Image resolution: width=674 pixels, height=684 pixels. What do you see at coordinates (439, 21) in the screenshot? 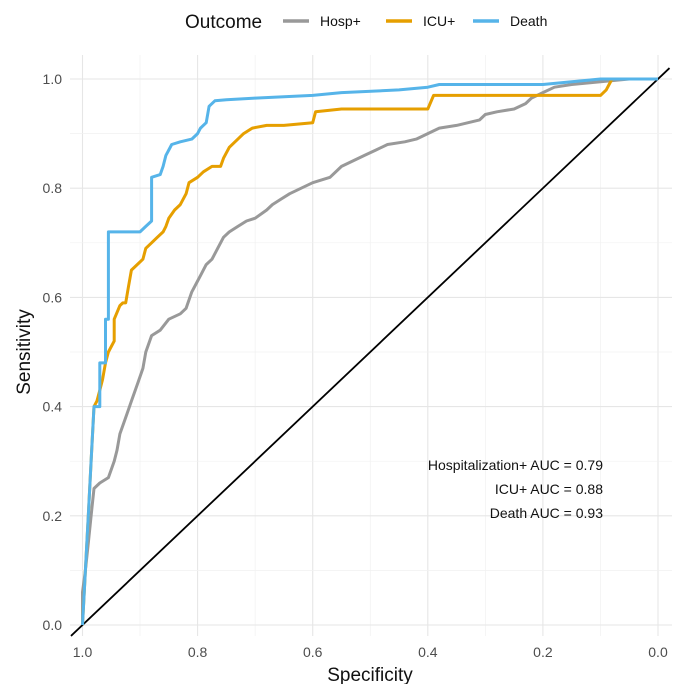
I see `legend-label: ICU+` at bounding box center [439, 21].